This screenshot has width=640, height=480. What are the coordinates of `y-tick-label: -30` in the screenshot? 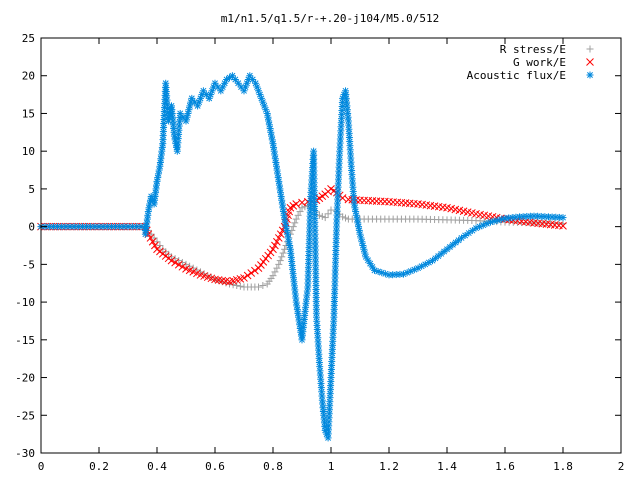 It's located at (25, 453).